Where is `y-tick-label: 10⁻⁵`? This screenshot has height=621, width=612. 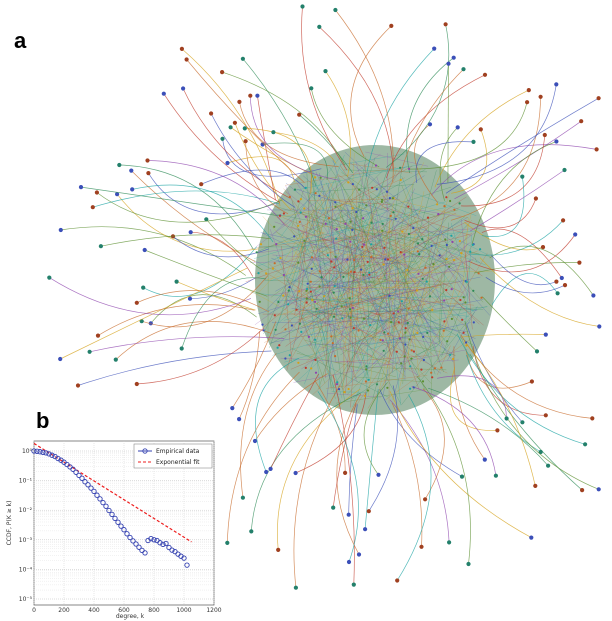 y-tick-label: 10⁻⁵ is located at coordinates (26, 599).